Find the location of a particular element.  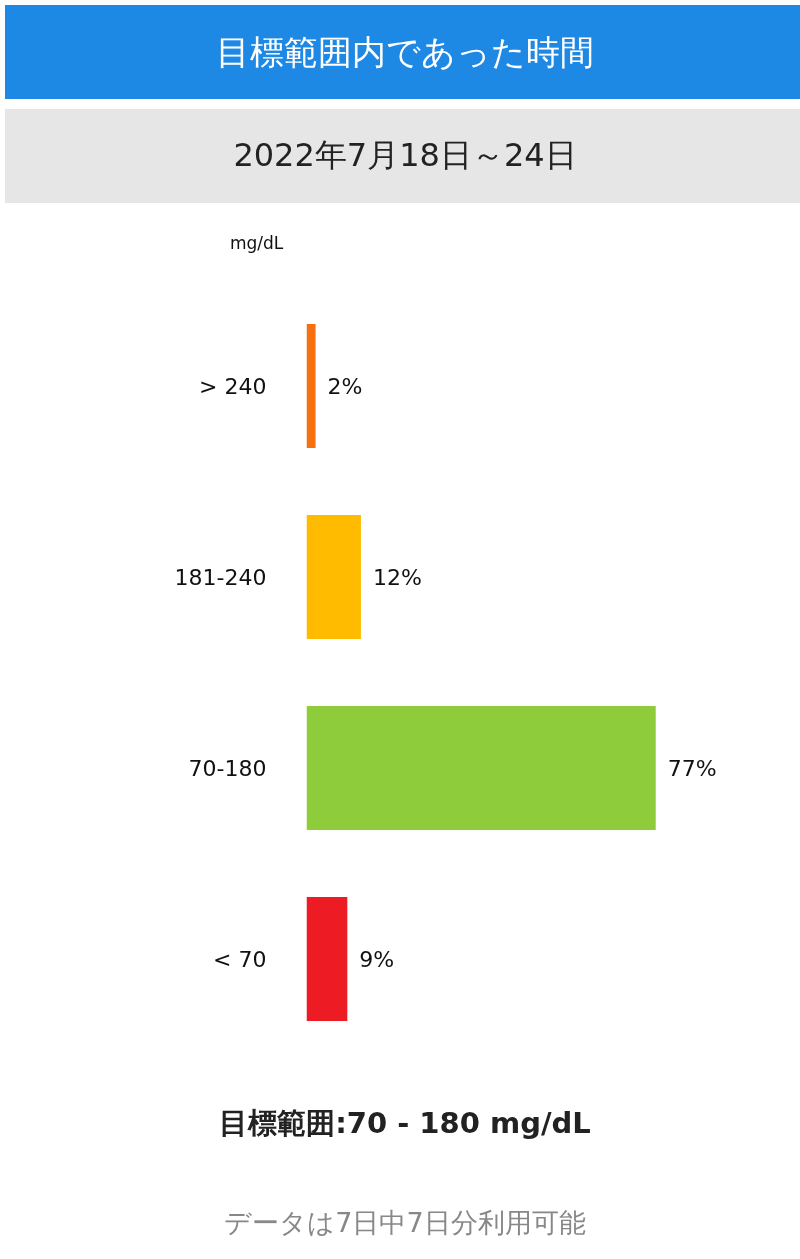

data-label: 2% is located at coordinates (345, 386).